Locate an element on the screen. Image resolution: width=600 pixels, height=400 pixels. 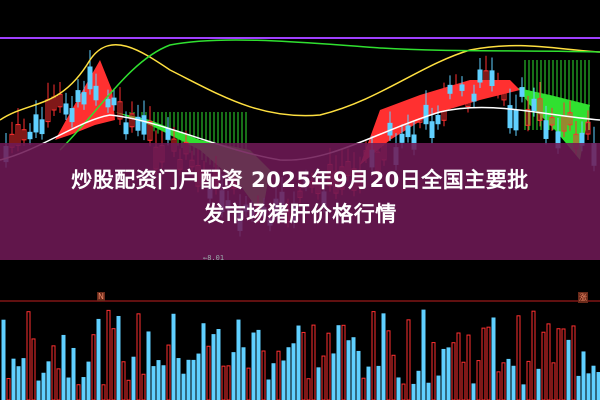
title-line-1: 炒股配资门户配资 2025年9月20日全国主要批 is located at coordinates (300, 180).